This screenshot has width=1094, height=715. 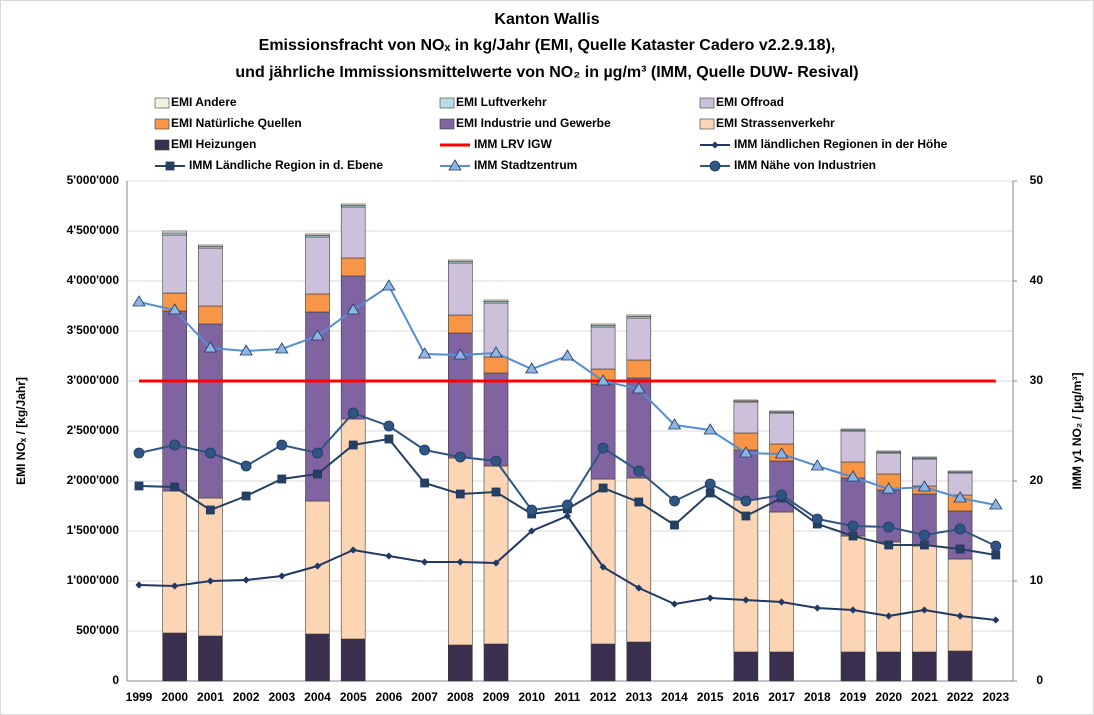 What do you see at coordinates (1037, 580) in the screenshot?
I see `y2-tick-label: 10` at bounding box center [1037, 580].